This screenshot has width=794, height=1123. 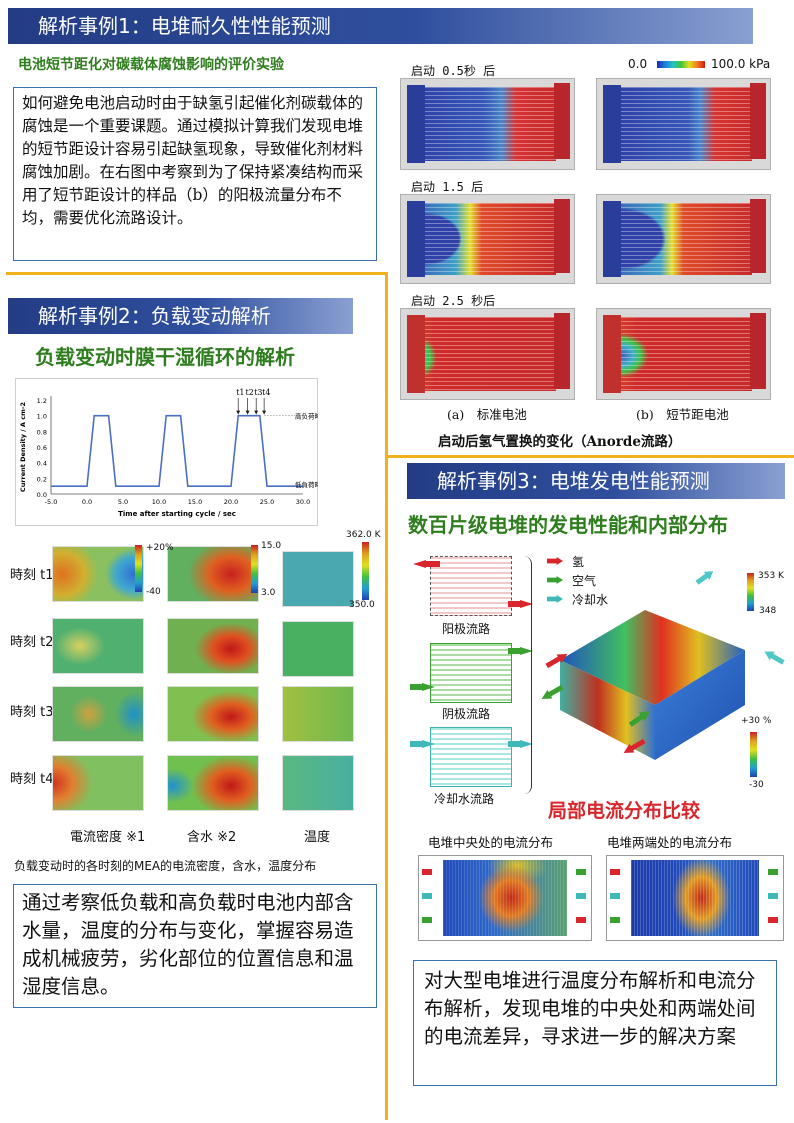 I want to click on case2-map-temp-t1, so click(x=318, y=579).